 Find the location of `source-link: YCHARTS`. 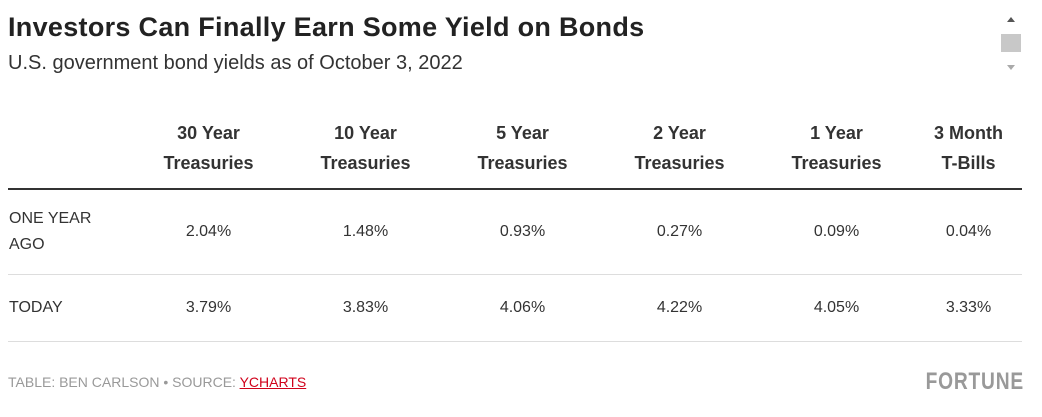

source-link: YCHARTS is located at coordinates (273, 382).